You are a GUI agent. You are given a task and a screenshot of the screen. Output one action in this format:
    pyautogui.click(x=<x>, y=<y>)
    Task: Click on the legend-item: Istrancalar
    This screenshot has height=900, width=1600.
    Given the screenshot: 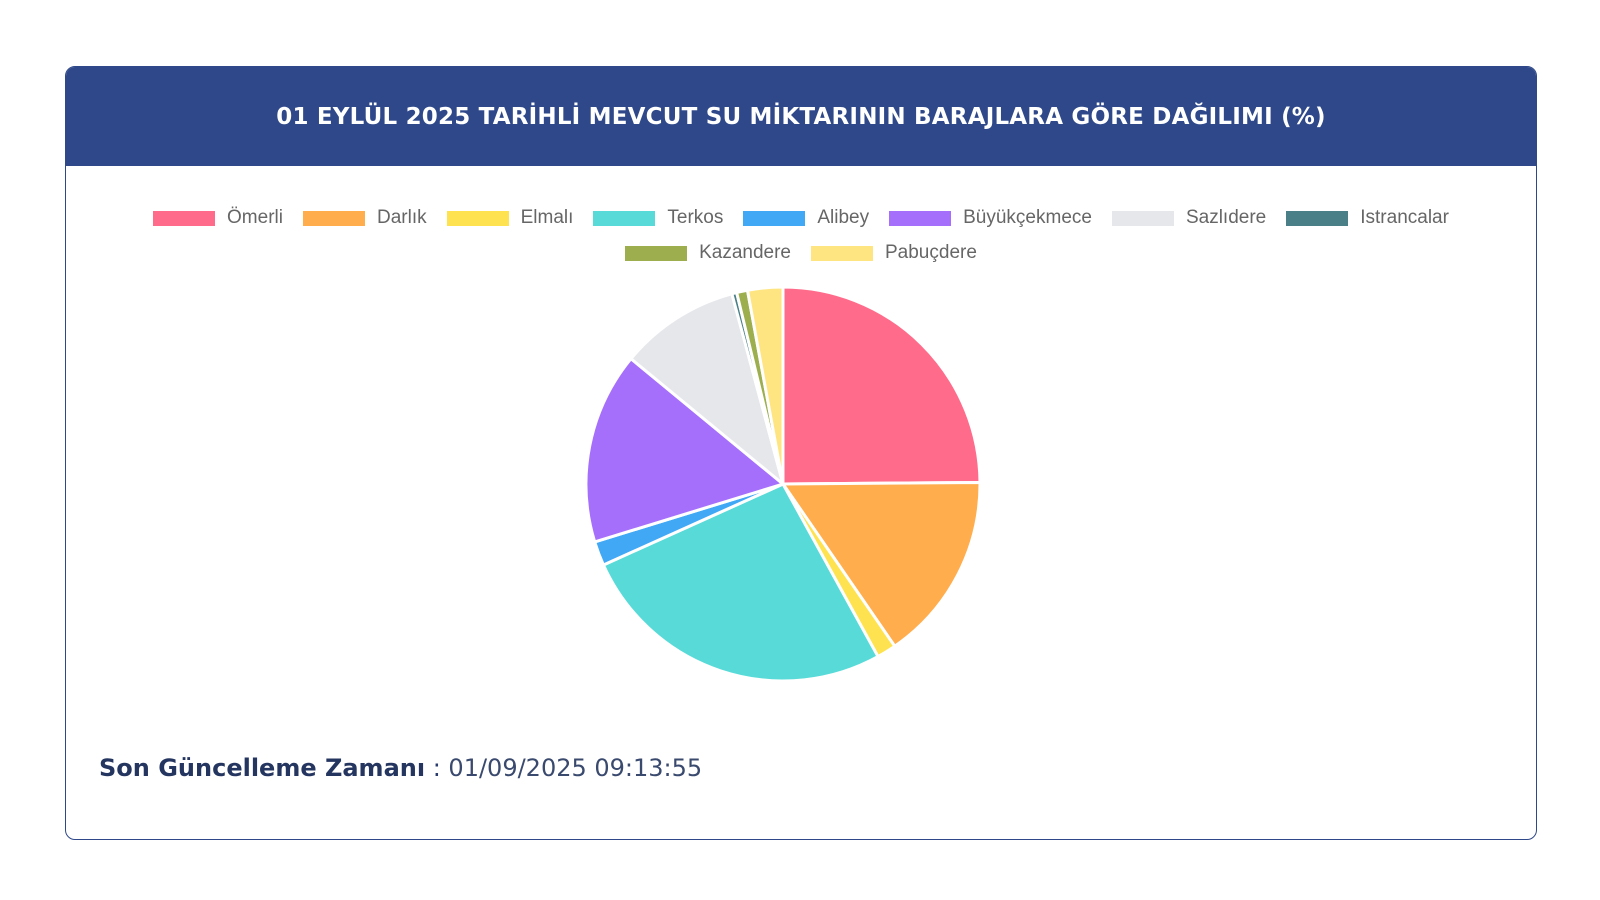 What is the action you would take?
    pyautogui.click(x=1367, y=218)
    